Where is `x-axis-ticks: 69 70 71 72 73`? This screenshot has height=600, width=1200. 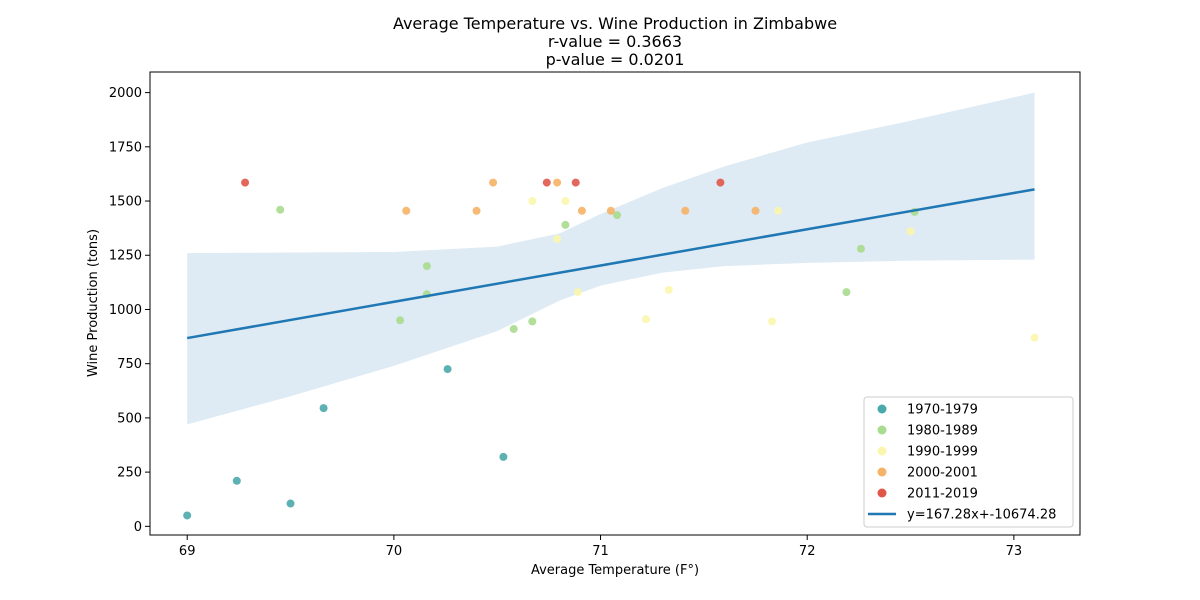 x-axis-ticks: 69 70 71 72 73 is located at coordinates (600, 547).